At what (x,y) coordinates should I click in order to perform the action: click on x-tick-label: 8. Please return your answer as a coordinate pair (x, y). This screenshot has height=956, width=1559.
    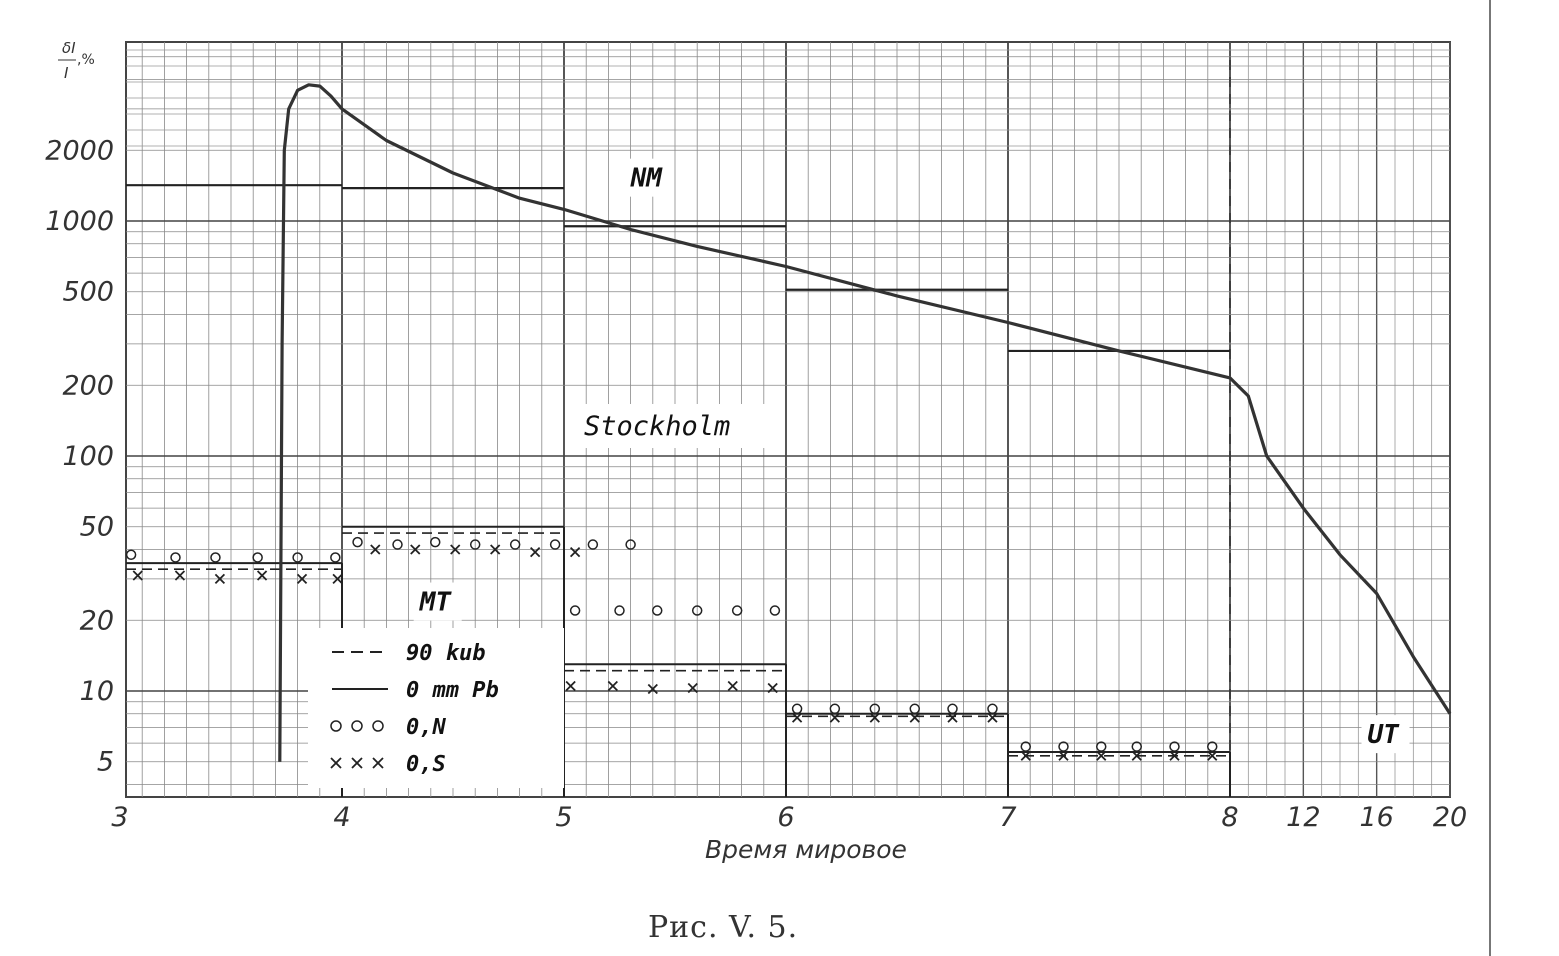
    Looking at the image, I should click on (1229, 817).